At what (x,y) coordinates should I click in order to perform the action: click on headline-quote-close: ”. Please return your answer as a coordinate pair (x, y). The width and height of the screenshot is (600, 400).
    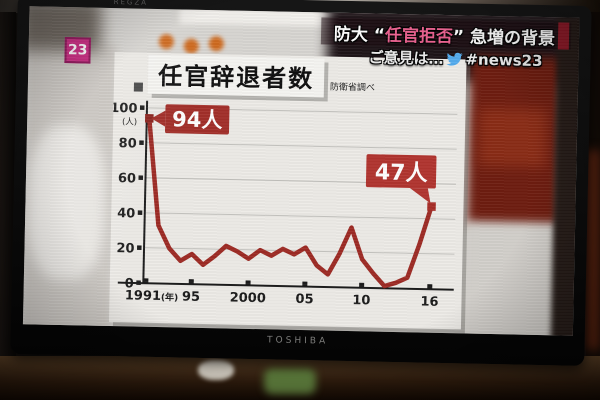
    Looking at the image, I should click on (458, 37).